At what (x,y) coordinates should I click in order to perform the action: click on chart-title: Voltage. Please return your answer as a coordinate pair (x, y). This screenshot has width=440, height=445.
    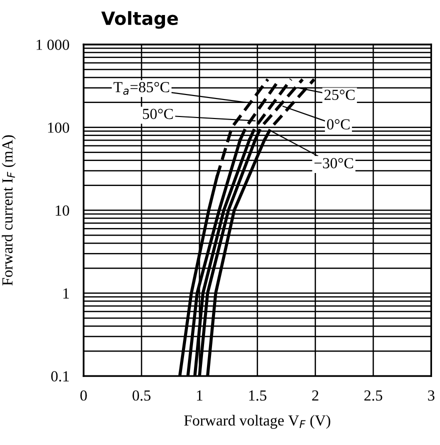
    Looking at the image, I should click on (139, 20).